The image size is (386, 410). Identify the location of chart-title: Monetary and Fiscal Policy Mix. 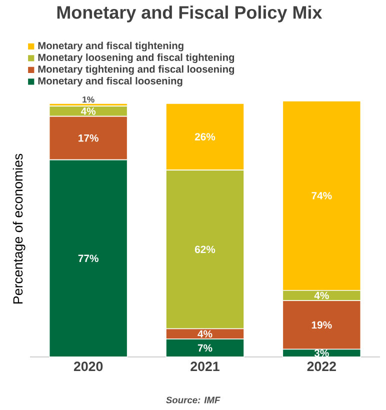
(189, 14).